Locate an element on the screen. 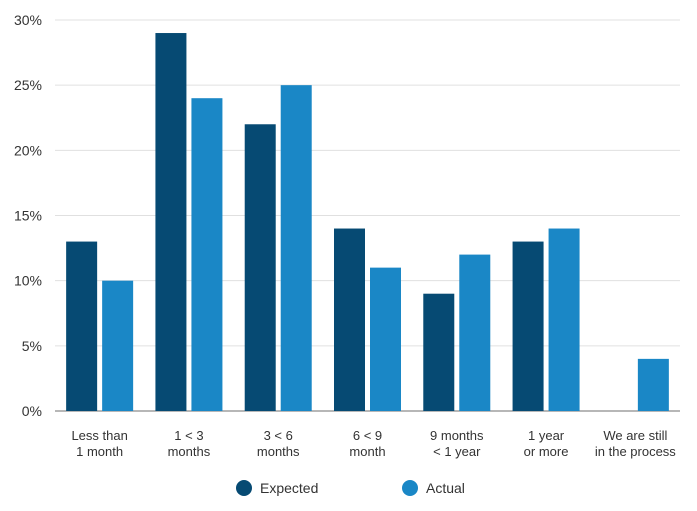  y-axis: 0% 5% 10% 15% 20% 25% 30% is located at coordinates (28, 215).